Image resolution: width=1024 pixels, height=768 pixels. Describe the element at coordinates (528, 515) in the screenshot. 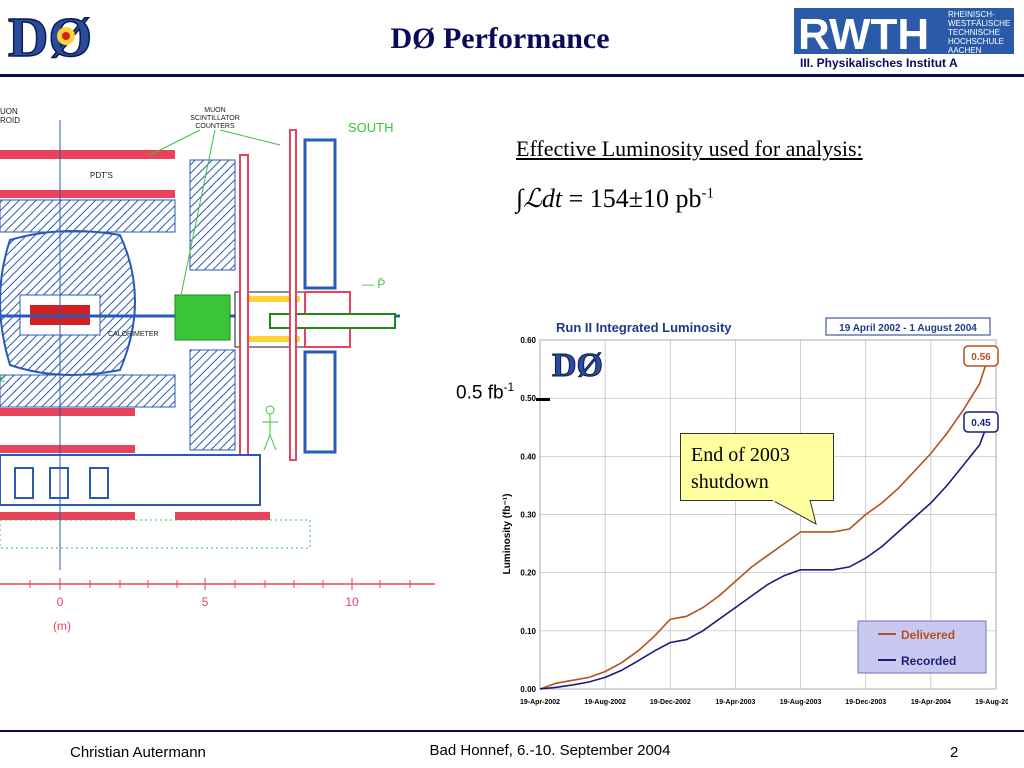

I see `y-tick-label: 0.30` at that location.